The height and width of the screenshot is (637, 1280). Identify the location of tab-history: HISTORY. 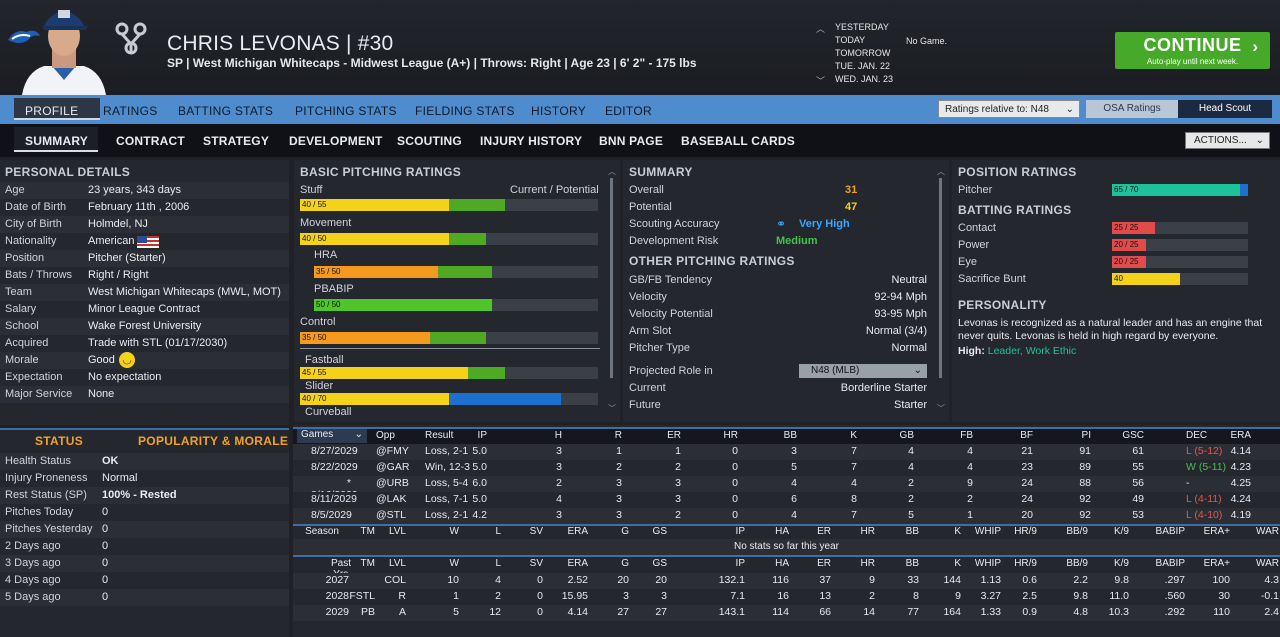
(559, 111).